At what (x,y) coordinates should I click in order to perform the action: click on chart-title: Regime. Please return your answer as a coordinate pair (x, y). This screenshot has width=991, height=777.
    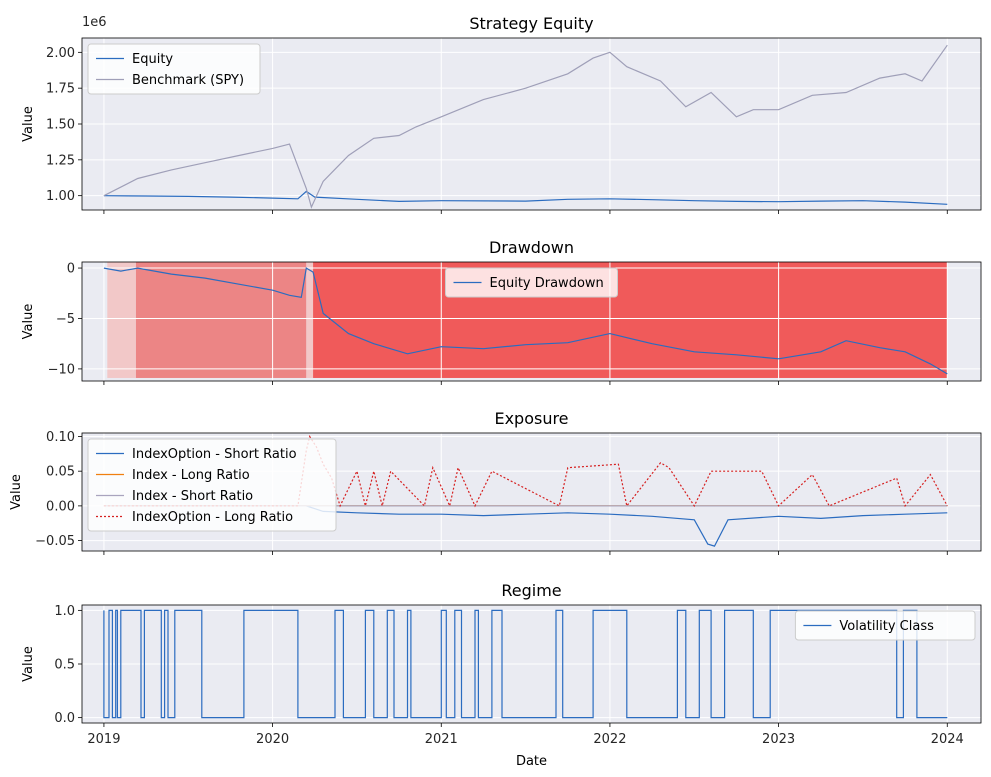
    Looking at the image, I should click on (531, 590).